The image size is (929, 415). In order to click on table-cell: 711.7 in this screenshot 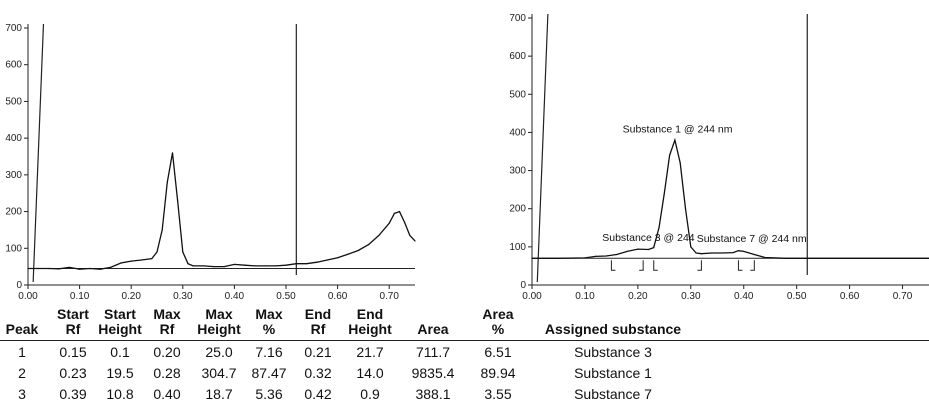, I will do `click(433, 352)`.